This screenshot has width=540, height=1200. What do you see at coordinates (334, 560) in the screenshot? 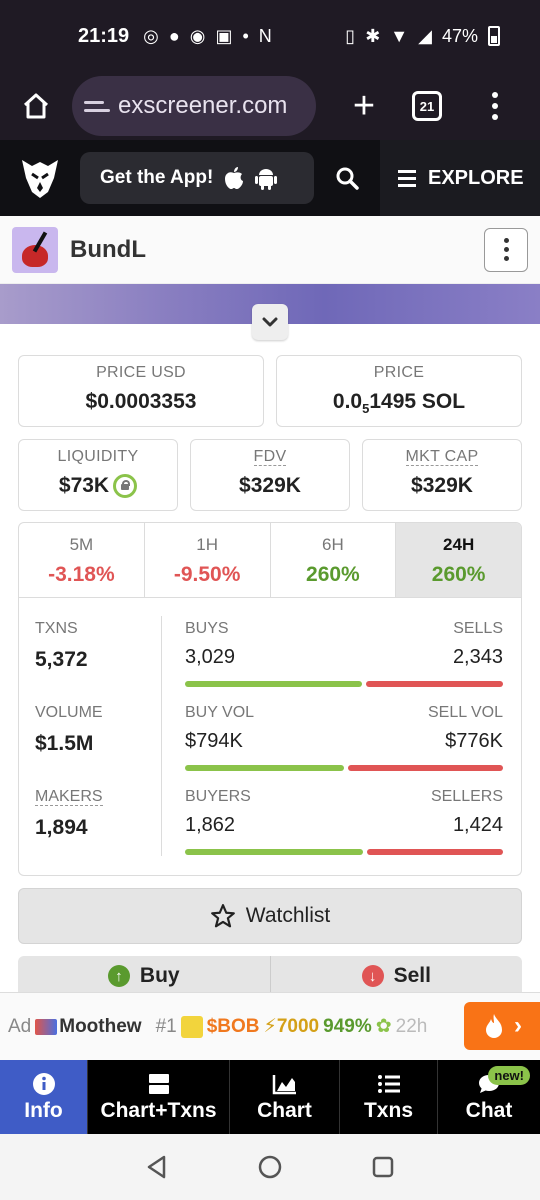
I see `timeframe-6h: 6H 260%` at bounding box center [334, 560].